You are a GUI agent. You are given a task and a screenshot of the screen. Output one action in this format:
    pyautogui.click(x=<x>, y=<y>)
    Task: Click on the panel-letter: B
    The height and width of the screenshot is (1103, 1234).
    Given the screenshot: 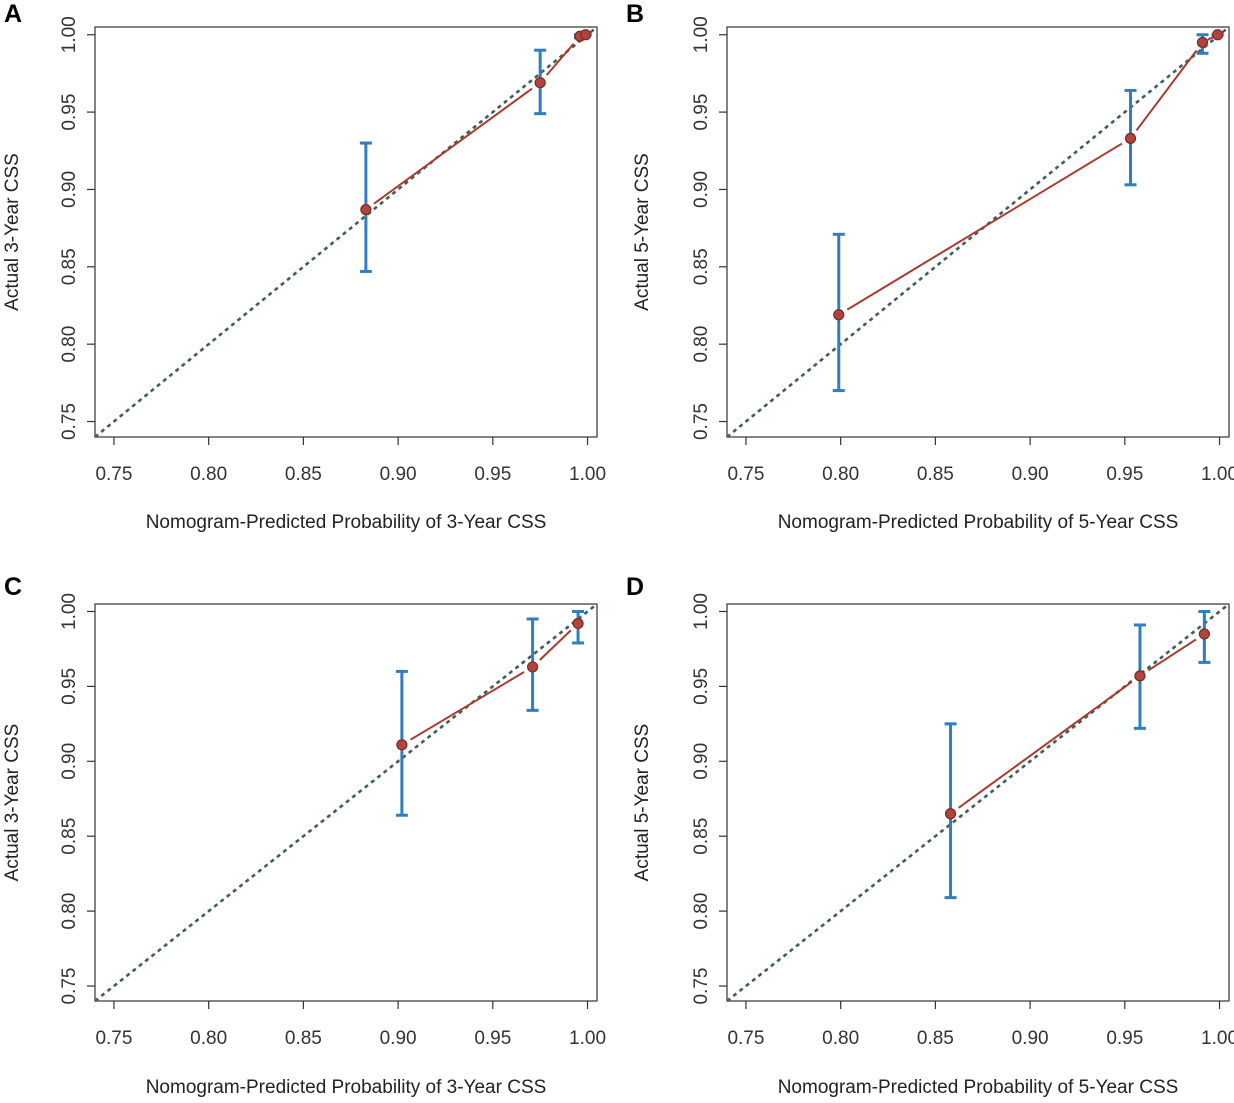 What is the action you would take?
    pyautogui.click(x=635, y=14)
    